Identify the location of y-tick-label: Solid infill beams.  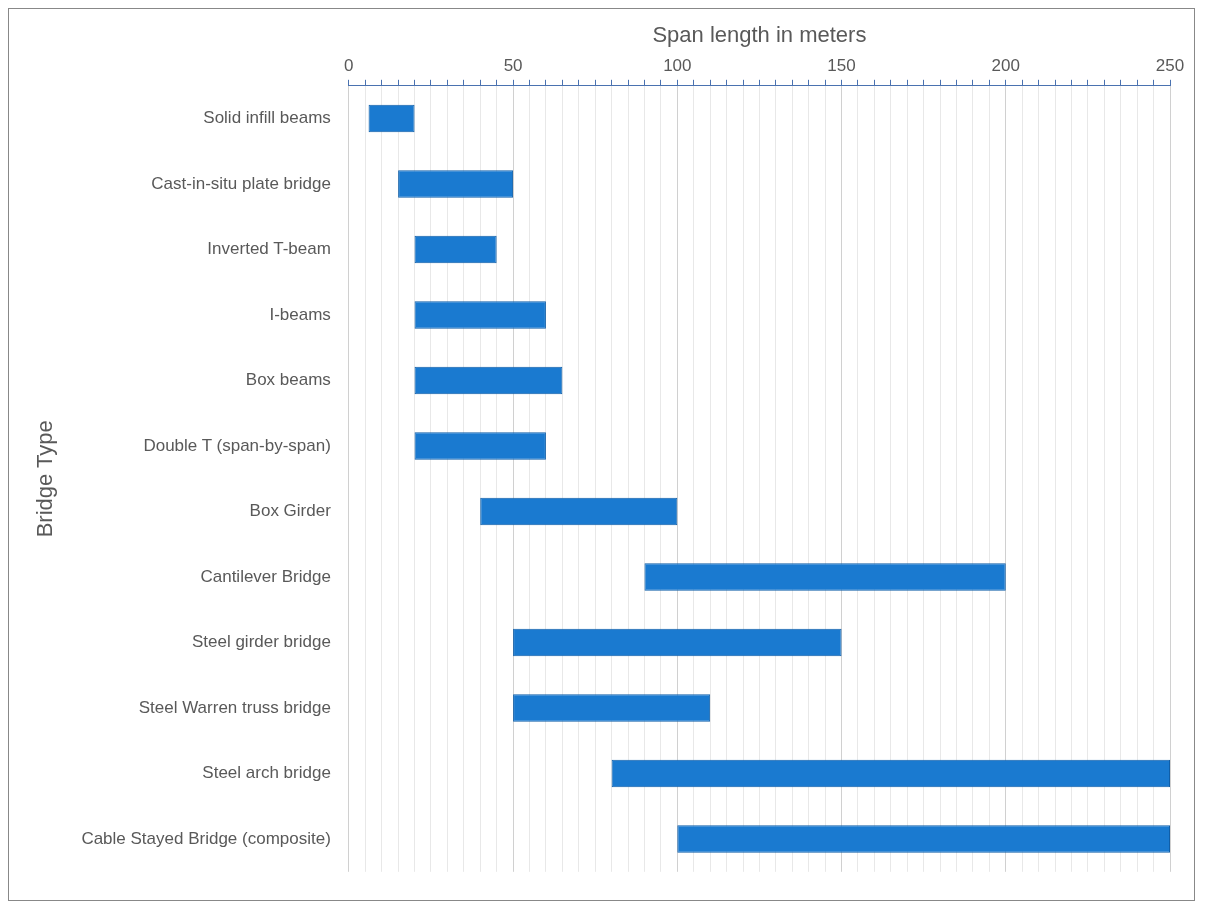
(267, 118).